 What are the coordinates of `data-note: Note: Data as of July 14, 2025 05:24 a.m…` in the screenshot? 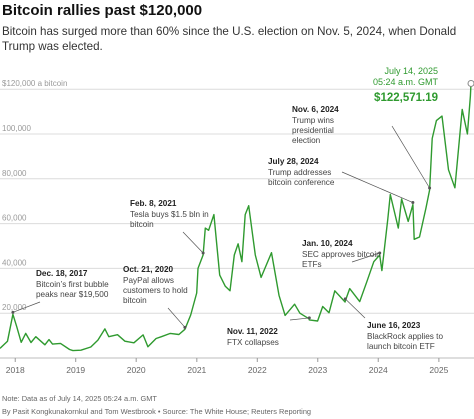 It's located at (79, 398).